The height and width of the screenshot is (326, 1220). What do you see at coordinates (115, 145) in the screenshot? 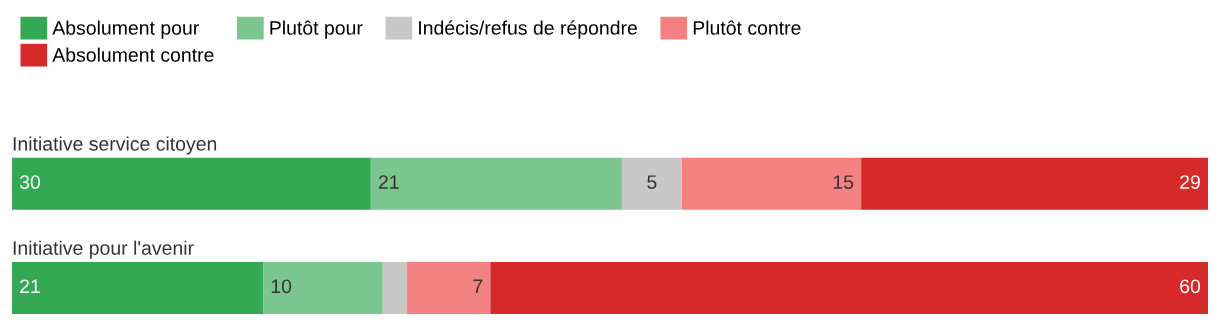
I see `y-tick-label: Initiative service citoyen` at bounding box center [115, 145].